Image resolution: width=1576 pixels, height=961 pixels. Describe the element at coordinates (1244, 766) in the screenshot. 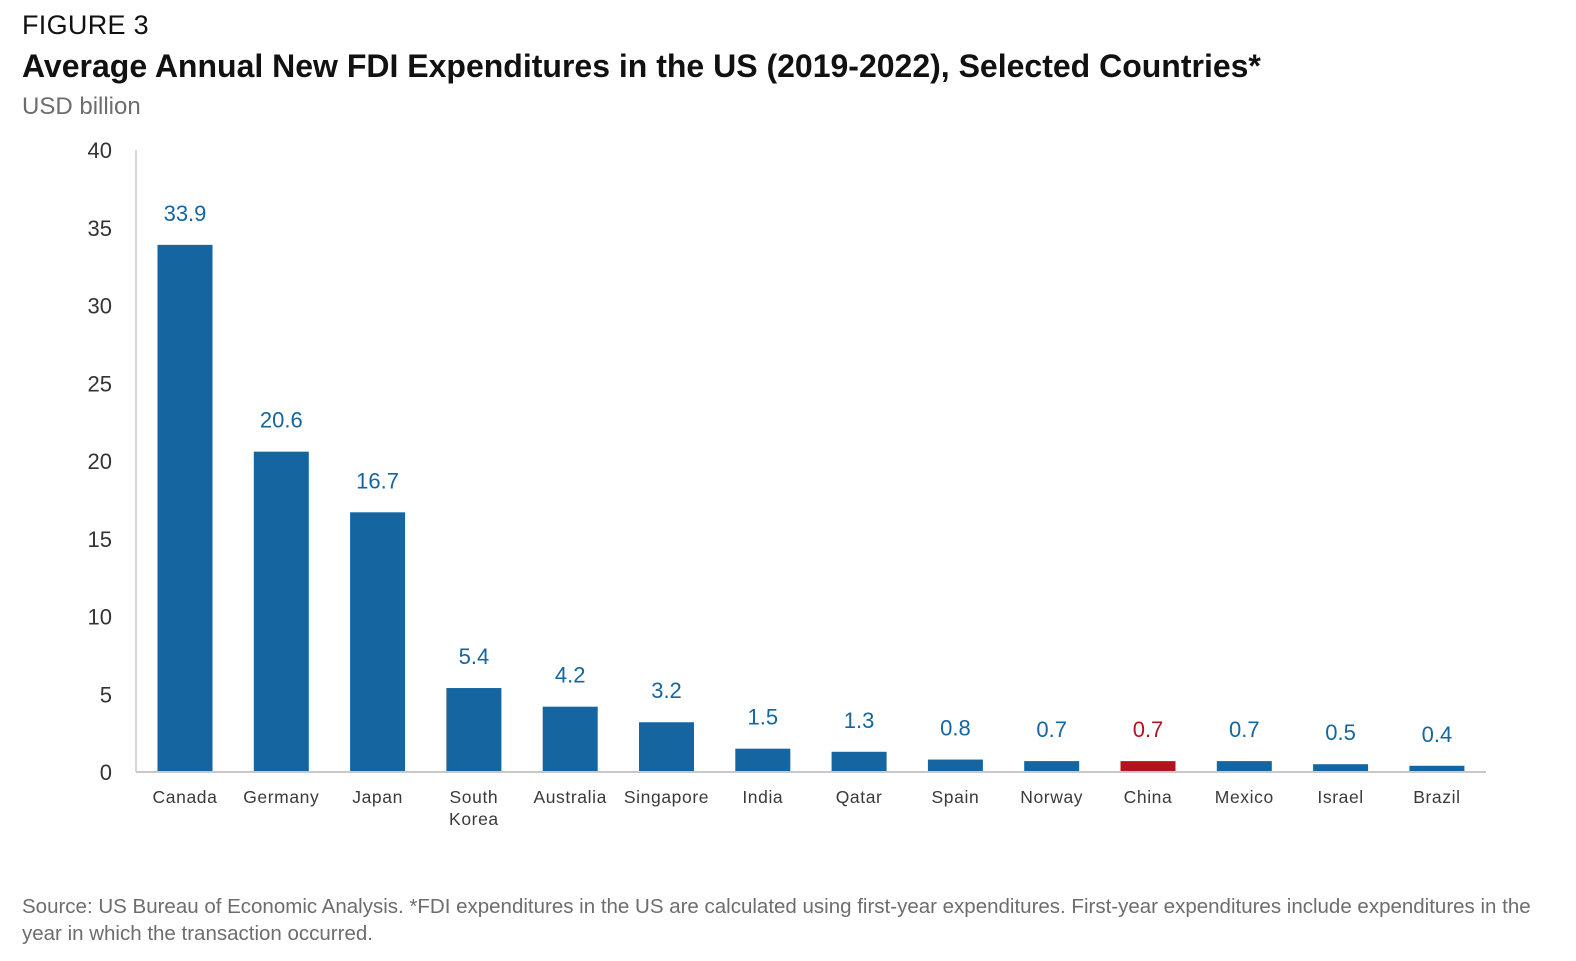

I see `bar-mexico` at that location.